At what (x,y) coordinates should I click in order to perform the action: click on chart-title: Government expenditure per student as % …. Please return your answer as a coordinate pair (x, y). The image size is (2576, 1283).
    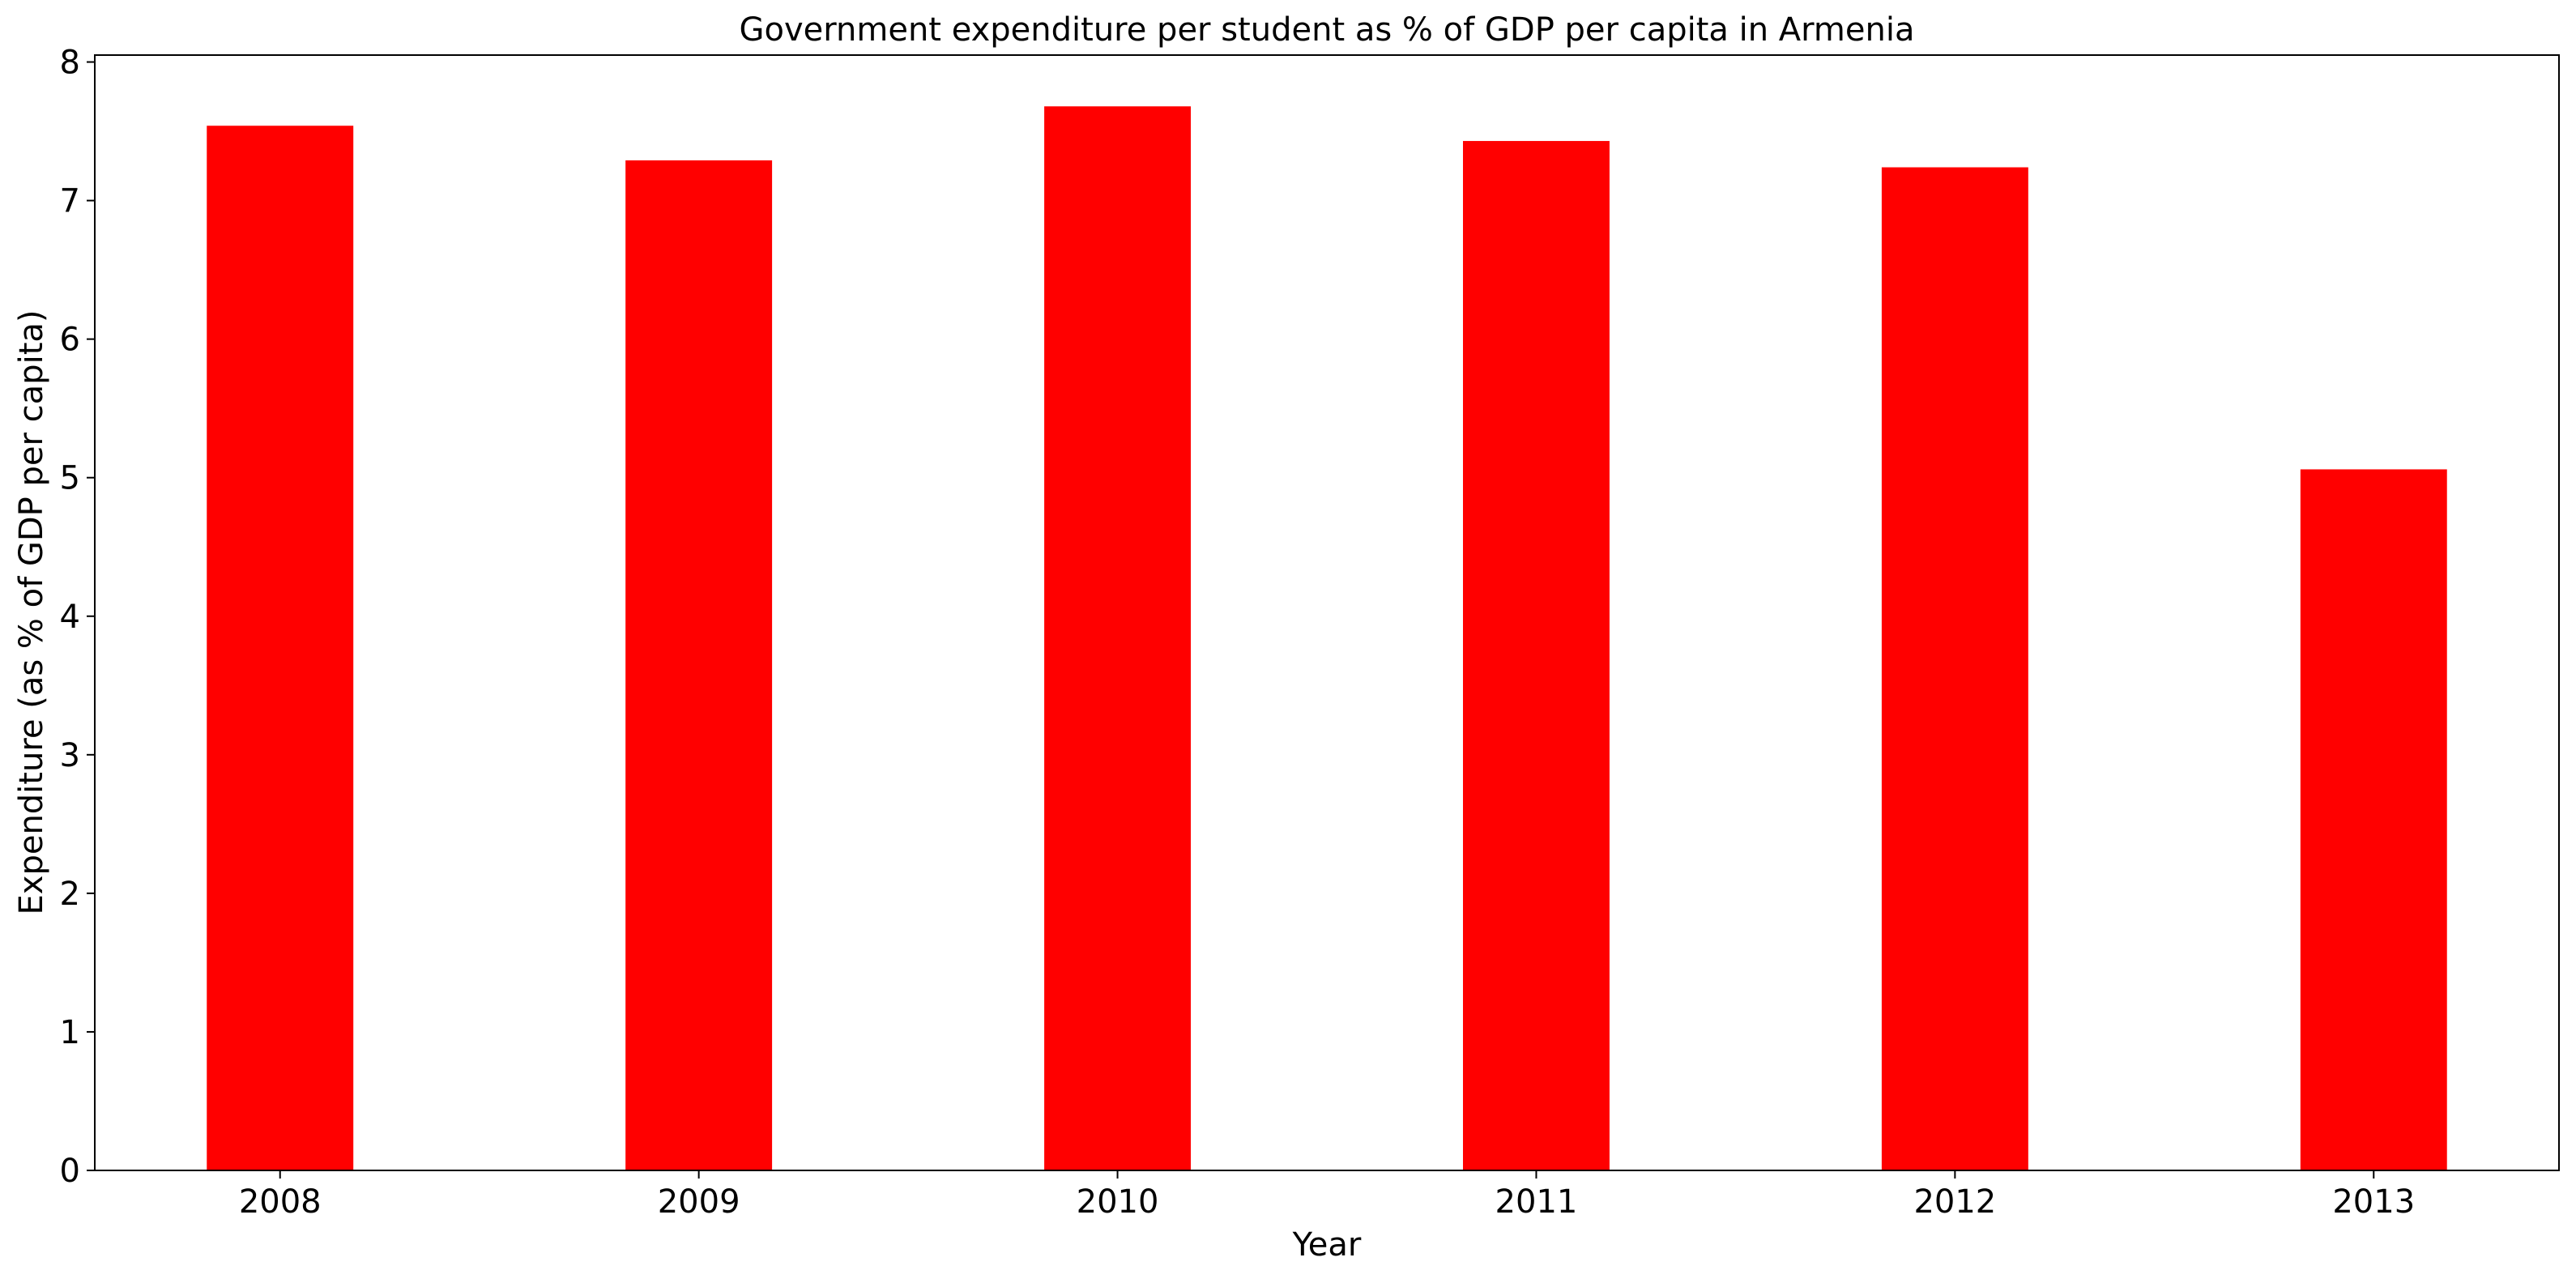
    Looking at the image, I should click on (1327, 30).